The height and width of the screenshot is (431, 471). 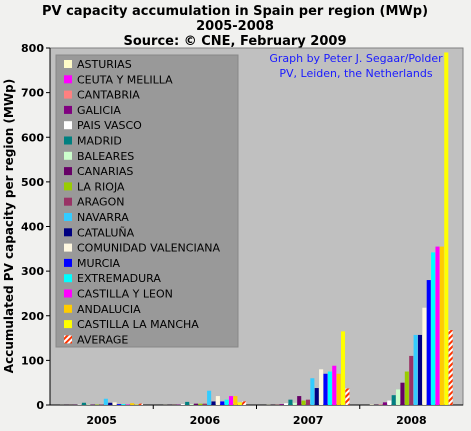 I want to click on legend-swatch-catalu-a, so click(x=68, y=232).